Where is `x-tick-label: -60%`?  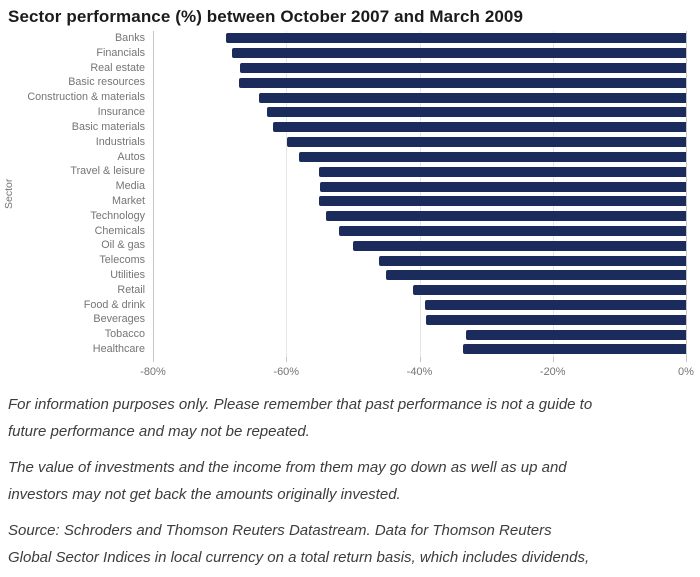
x-tick-label: -60% is located at coordinates (286, 371).